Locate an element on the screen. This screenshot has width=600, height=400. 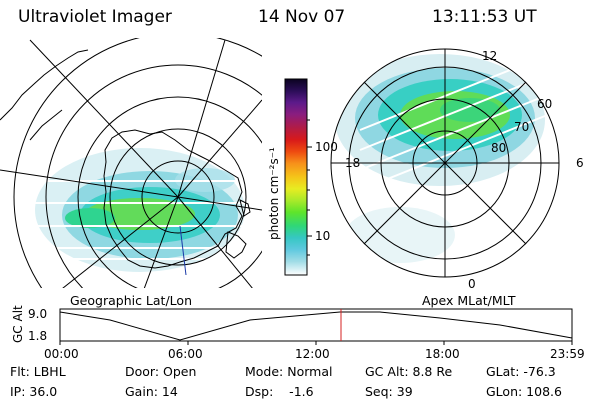
coastline-south-america is located at coordinates (44, 95).